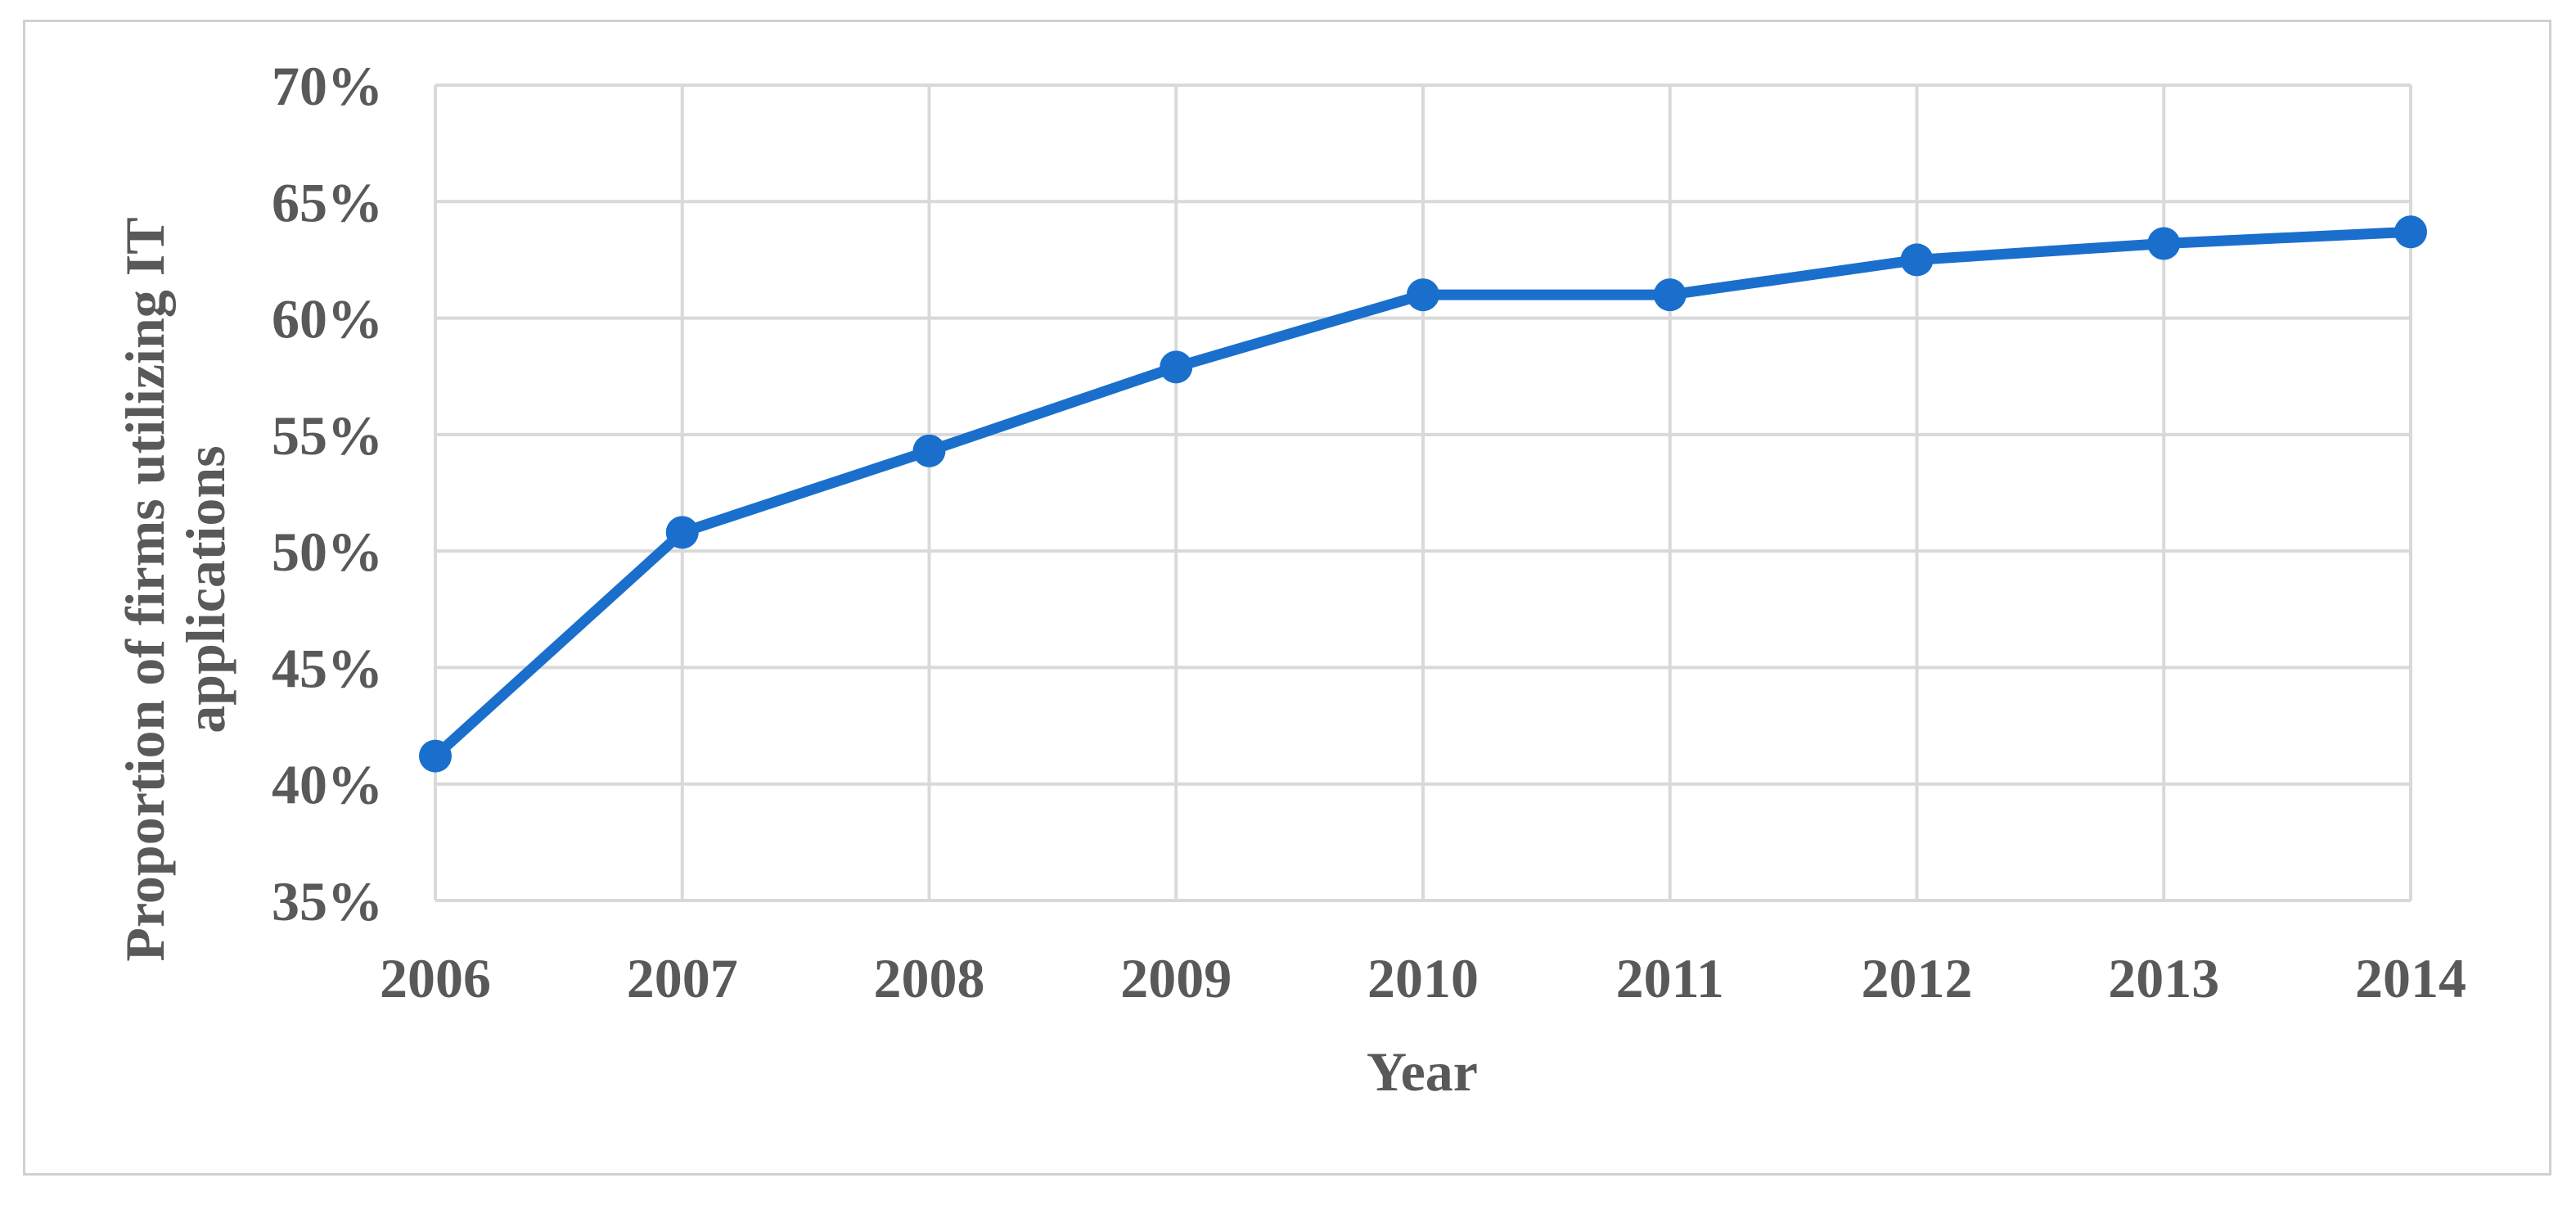 The width and height of the screenshot is (2576, 1205). Describe the element at coordinates (1176, 978) in the screenshot. I see `x-tick-label: 2009` at that location.